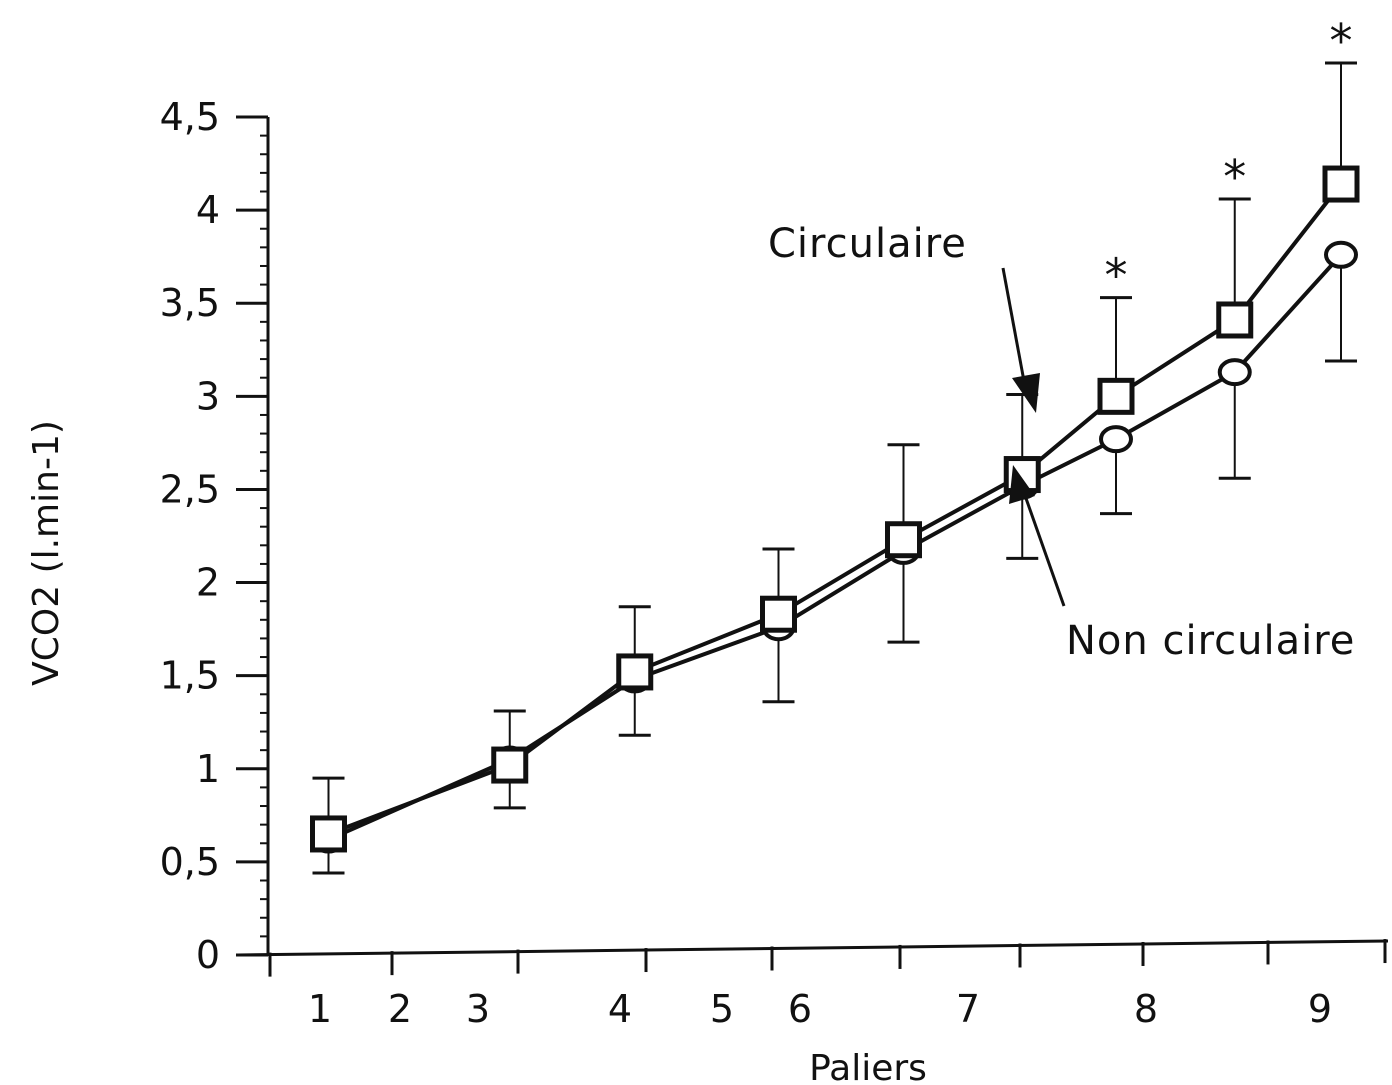 The image size is (1392, 1085). I want to click on x-axis-title: Paliers, so click(868, 1066).